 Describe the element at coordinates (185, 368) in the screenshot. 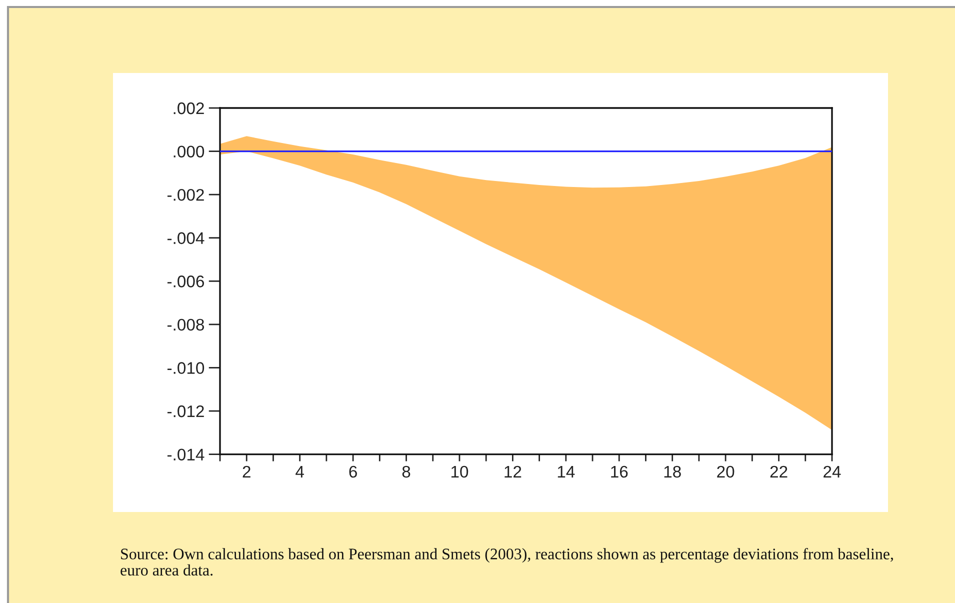

I see `y-tick-label: -.010` at that location.